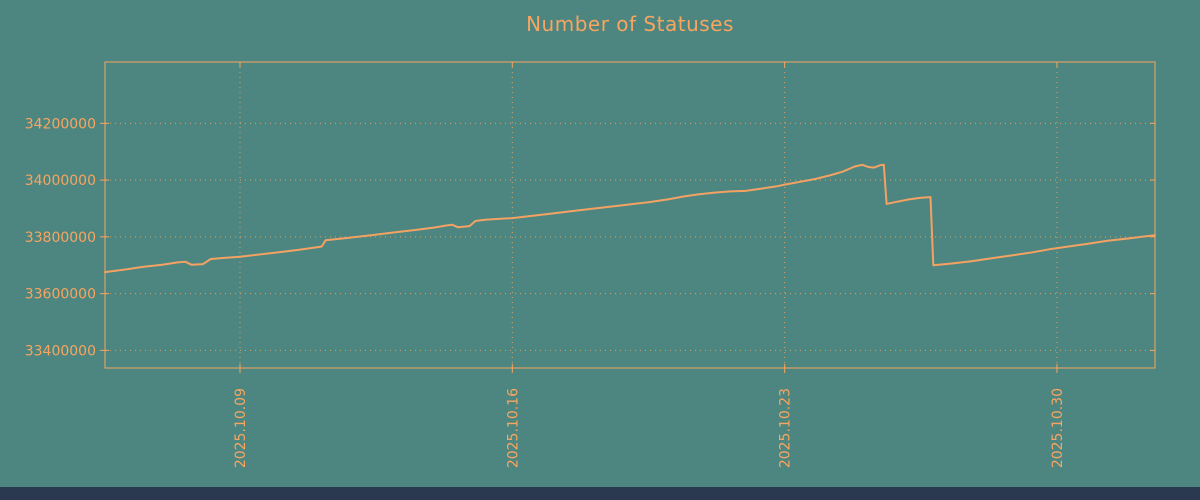 The width and height of the screenshot is (1200, 500). I want to click on y-tick-label: 33400000, so click(60, 351).